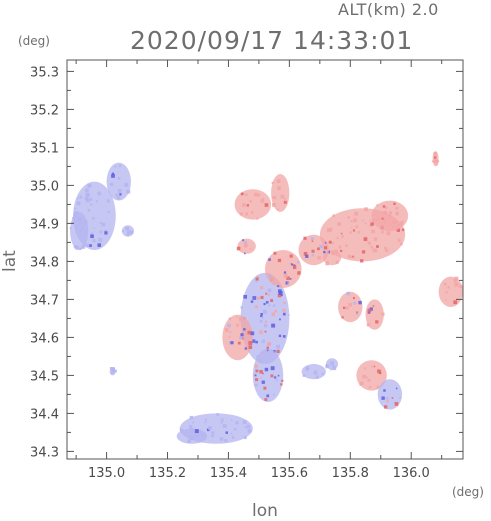  What do you see at coordinates (167, 473) in the screenshot?
I see `x-tick-label: 135.2` at bounding box center [167, 473].